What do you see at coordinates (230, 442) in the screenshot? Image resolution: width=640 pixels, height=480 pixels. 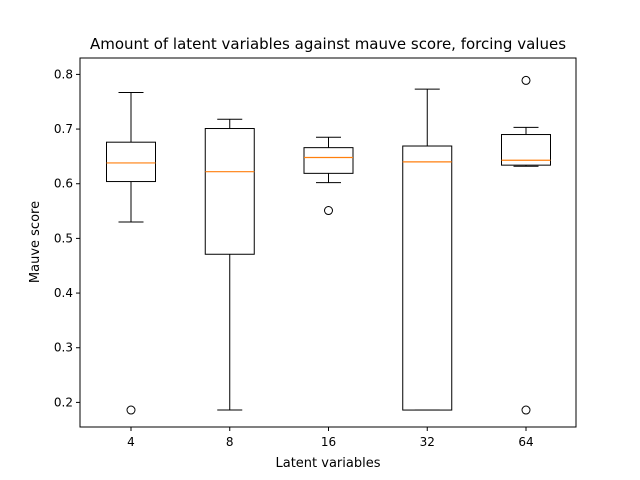 I see `x-tick-label: 8` at bounding box center [230, 442].